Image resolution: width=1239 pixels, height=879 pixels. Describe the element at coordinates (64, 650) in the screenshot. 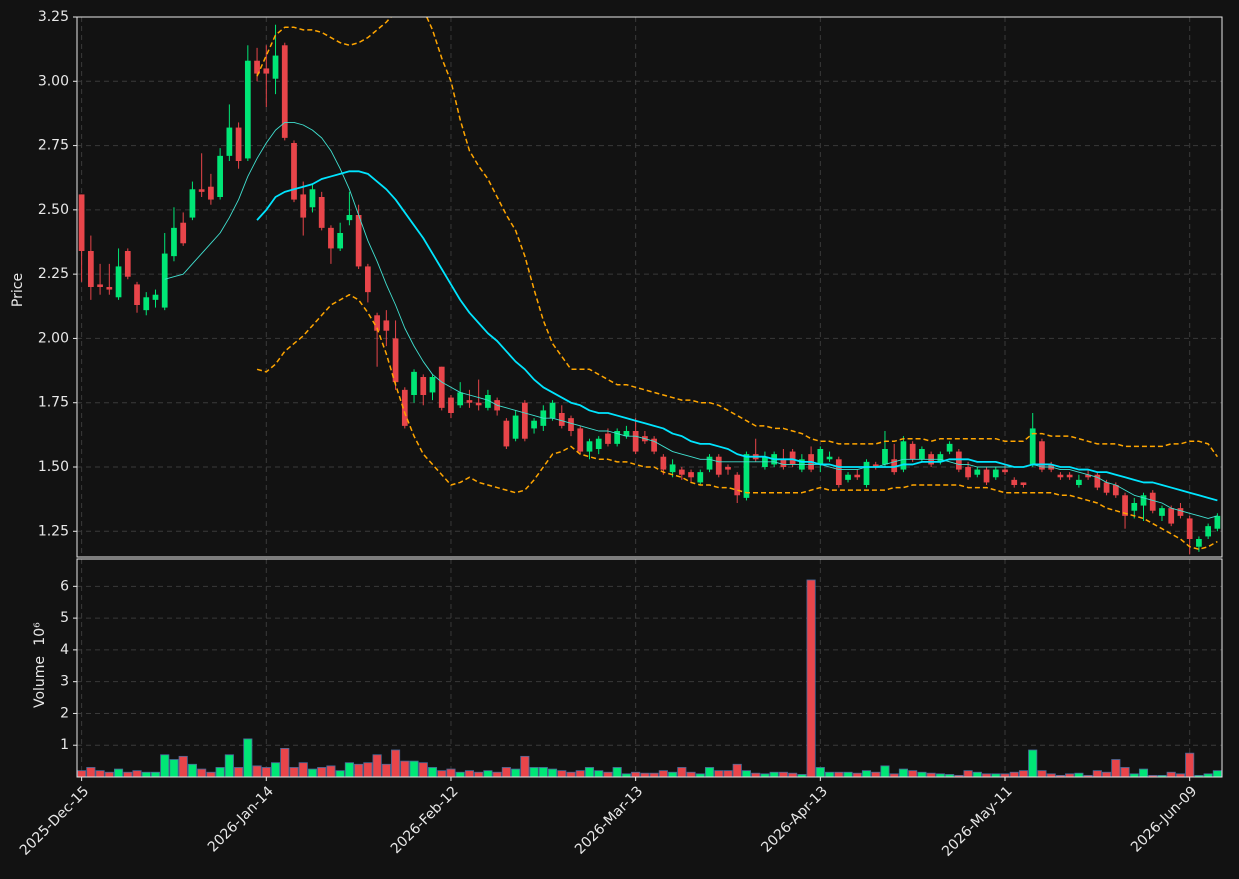

I see `y-tick-label: 4` at that location.